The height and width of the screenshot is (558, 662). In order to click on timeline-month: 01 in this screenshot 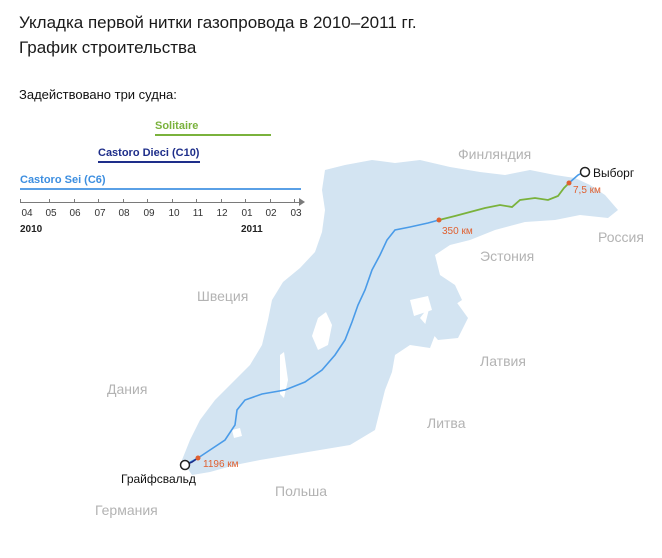, I will do `click(247, 213)`.